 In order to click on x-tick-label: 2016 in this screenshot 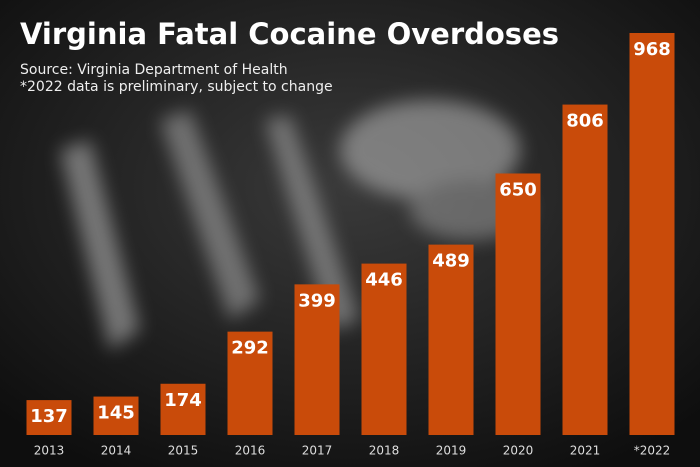, I will do `click(250, 451)`.